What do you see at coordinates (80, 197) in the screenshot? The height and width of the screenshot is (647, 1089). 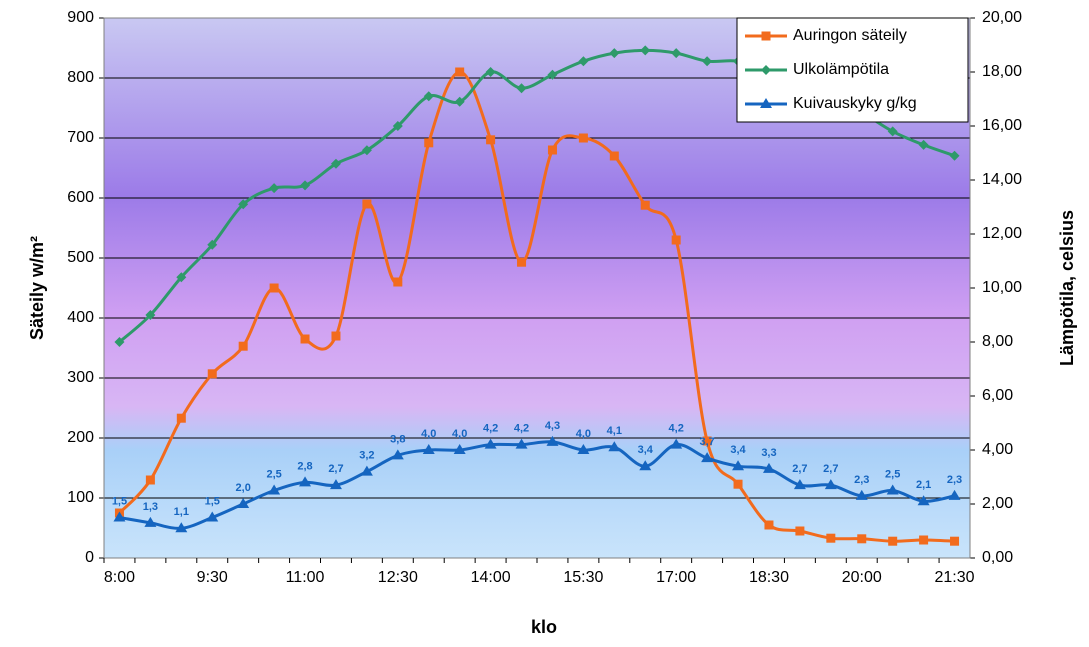 I see `y-tick-label: 600` at bounding box center [80, 197].